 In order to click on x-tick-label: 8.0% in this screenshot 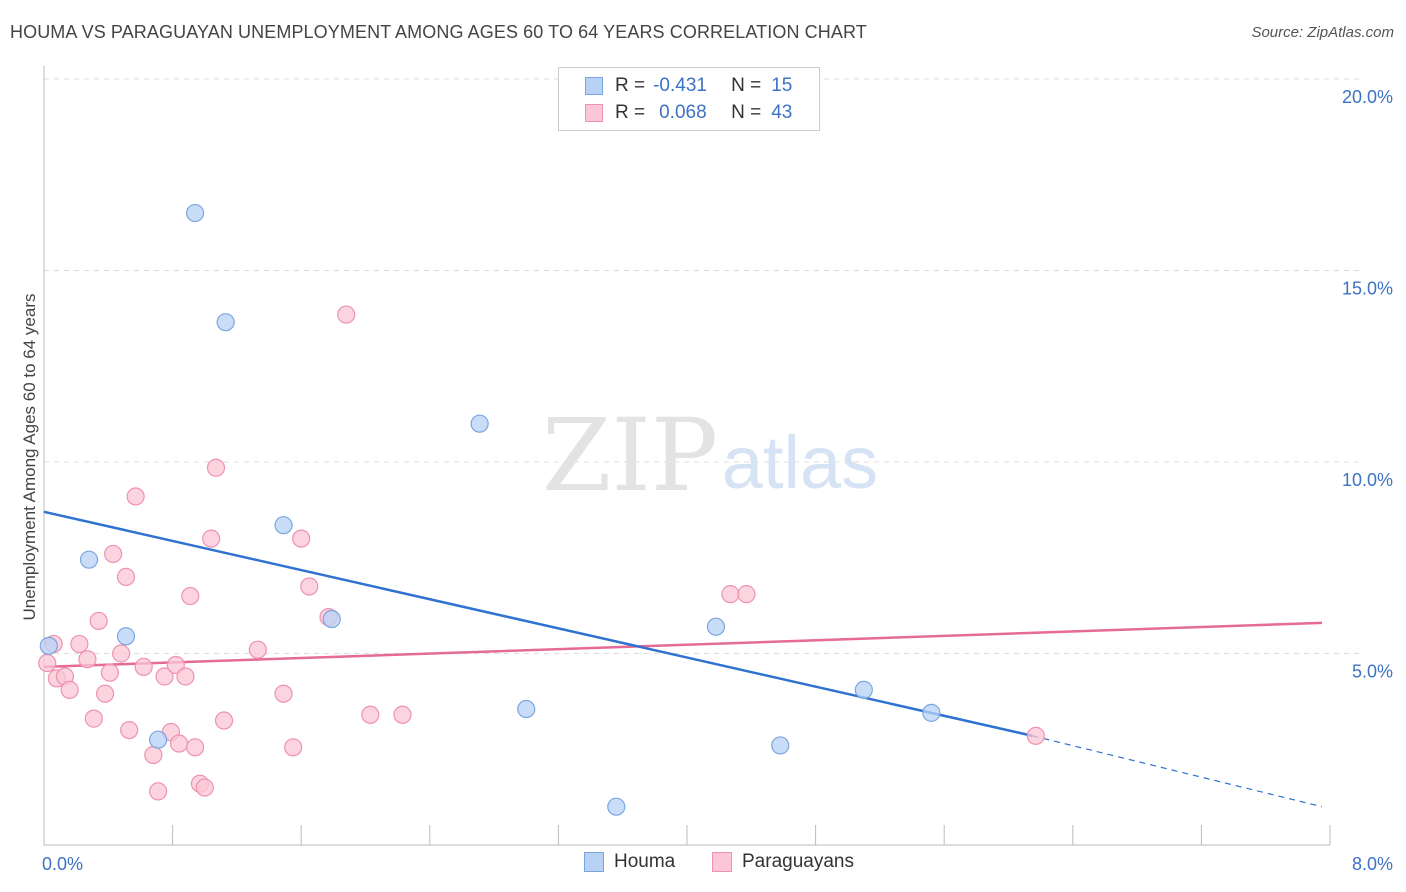, I will do `click(1372, 864)`.